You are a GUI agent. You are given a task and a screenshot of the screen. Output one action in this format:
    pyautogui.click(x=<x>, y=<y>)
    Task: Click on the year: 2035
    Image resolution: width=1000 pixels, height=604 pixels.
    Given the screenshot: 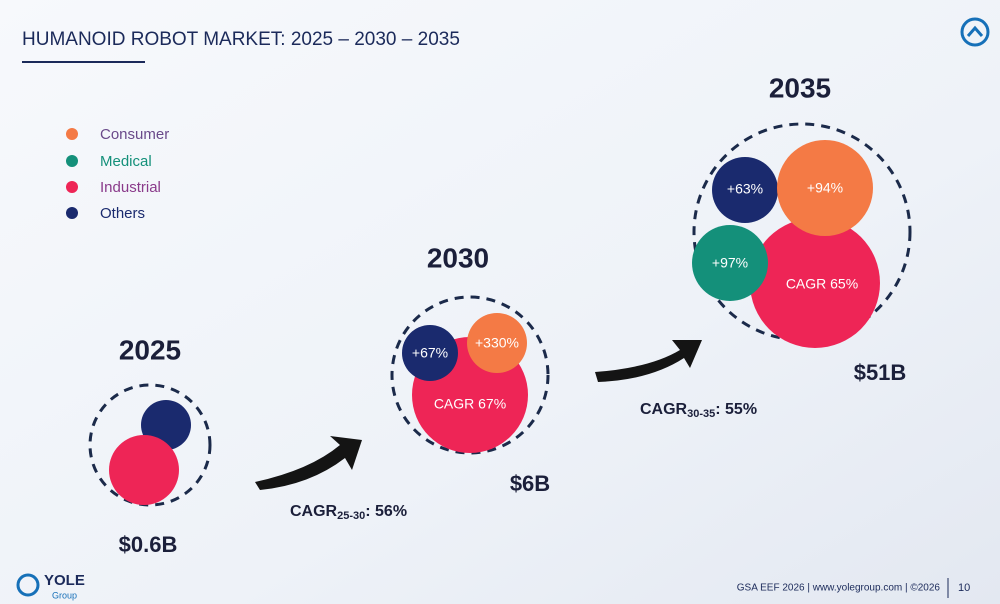 What is the action you would take?
    pyautogui.click(x=800, y=87)
    